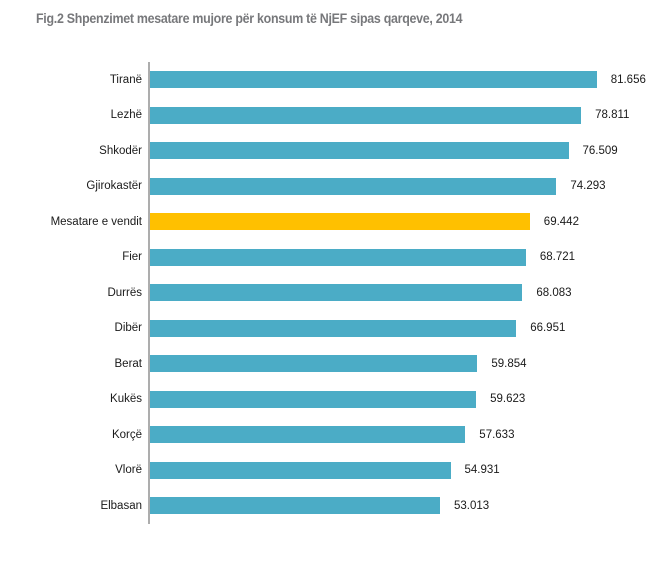  Describe the element at coordinates (557, 257) in the screenshot. I see `value-label: 68.721` at that location.